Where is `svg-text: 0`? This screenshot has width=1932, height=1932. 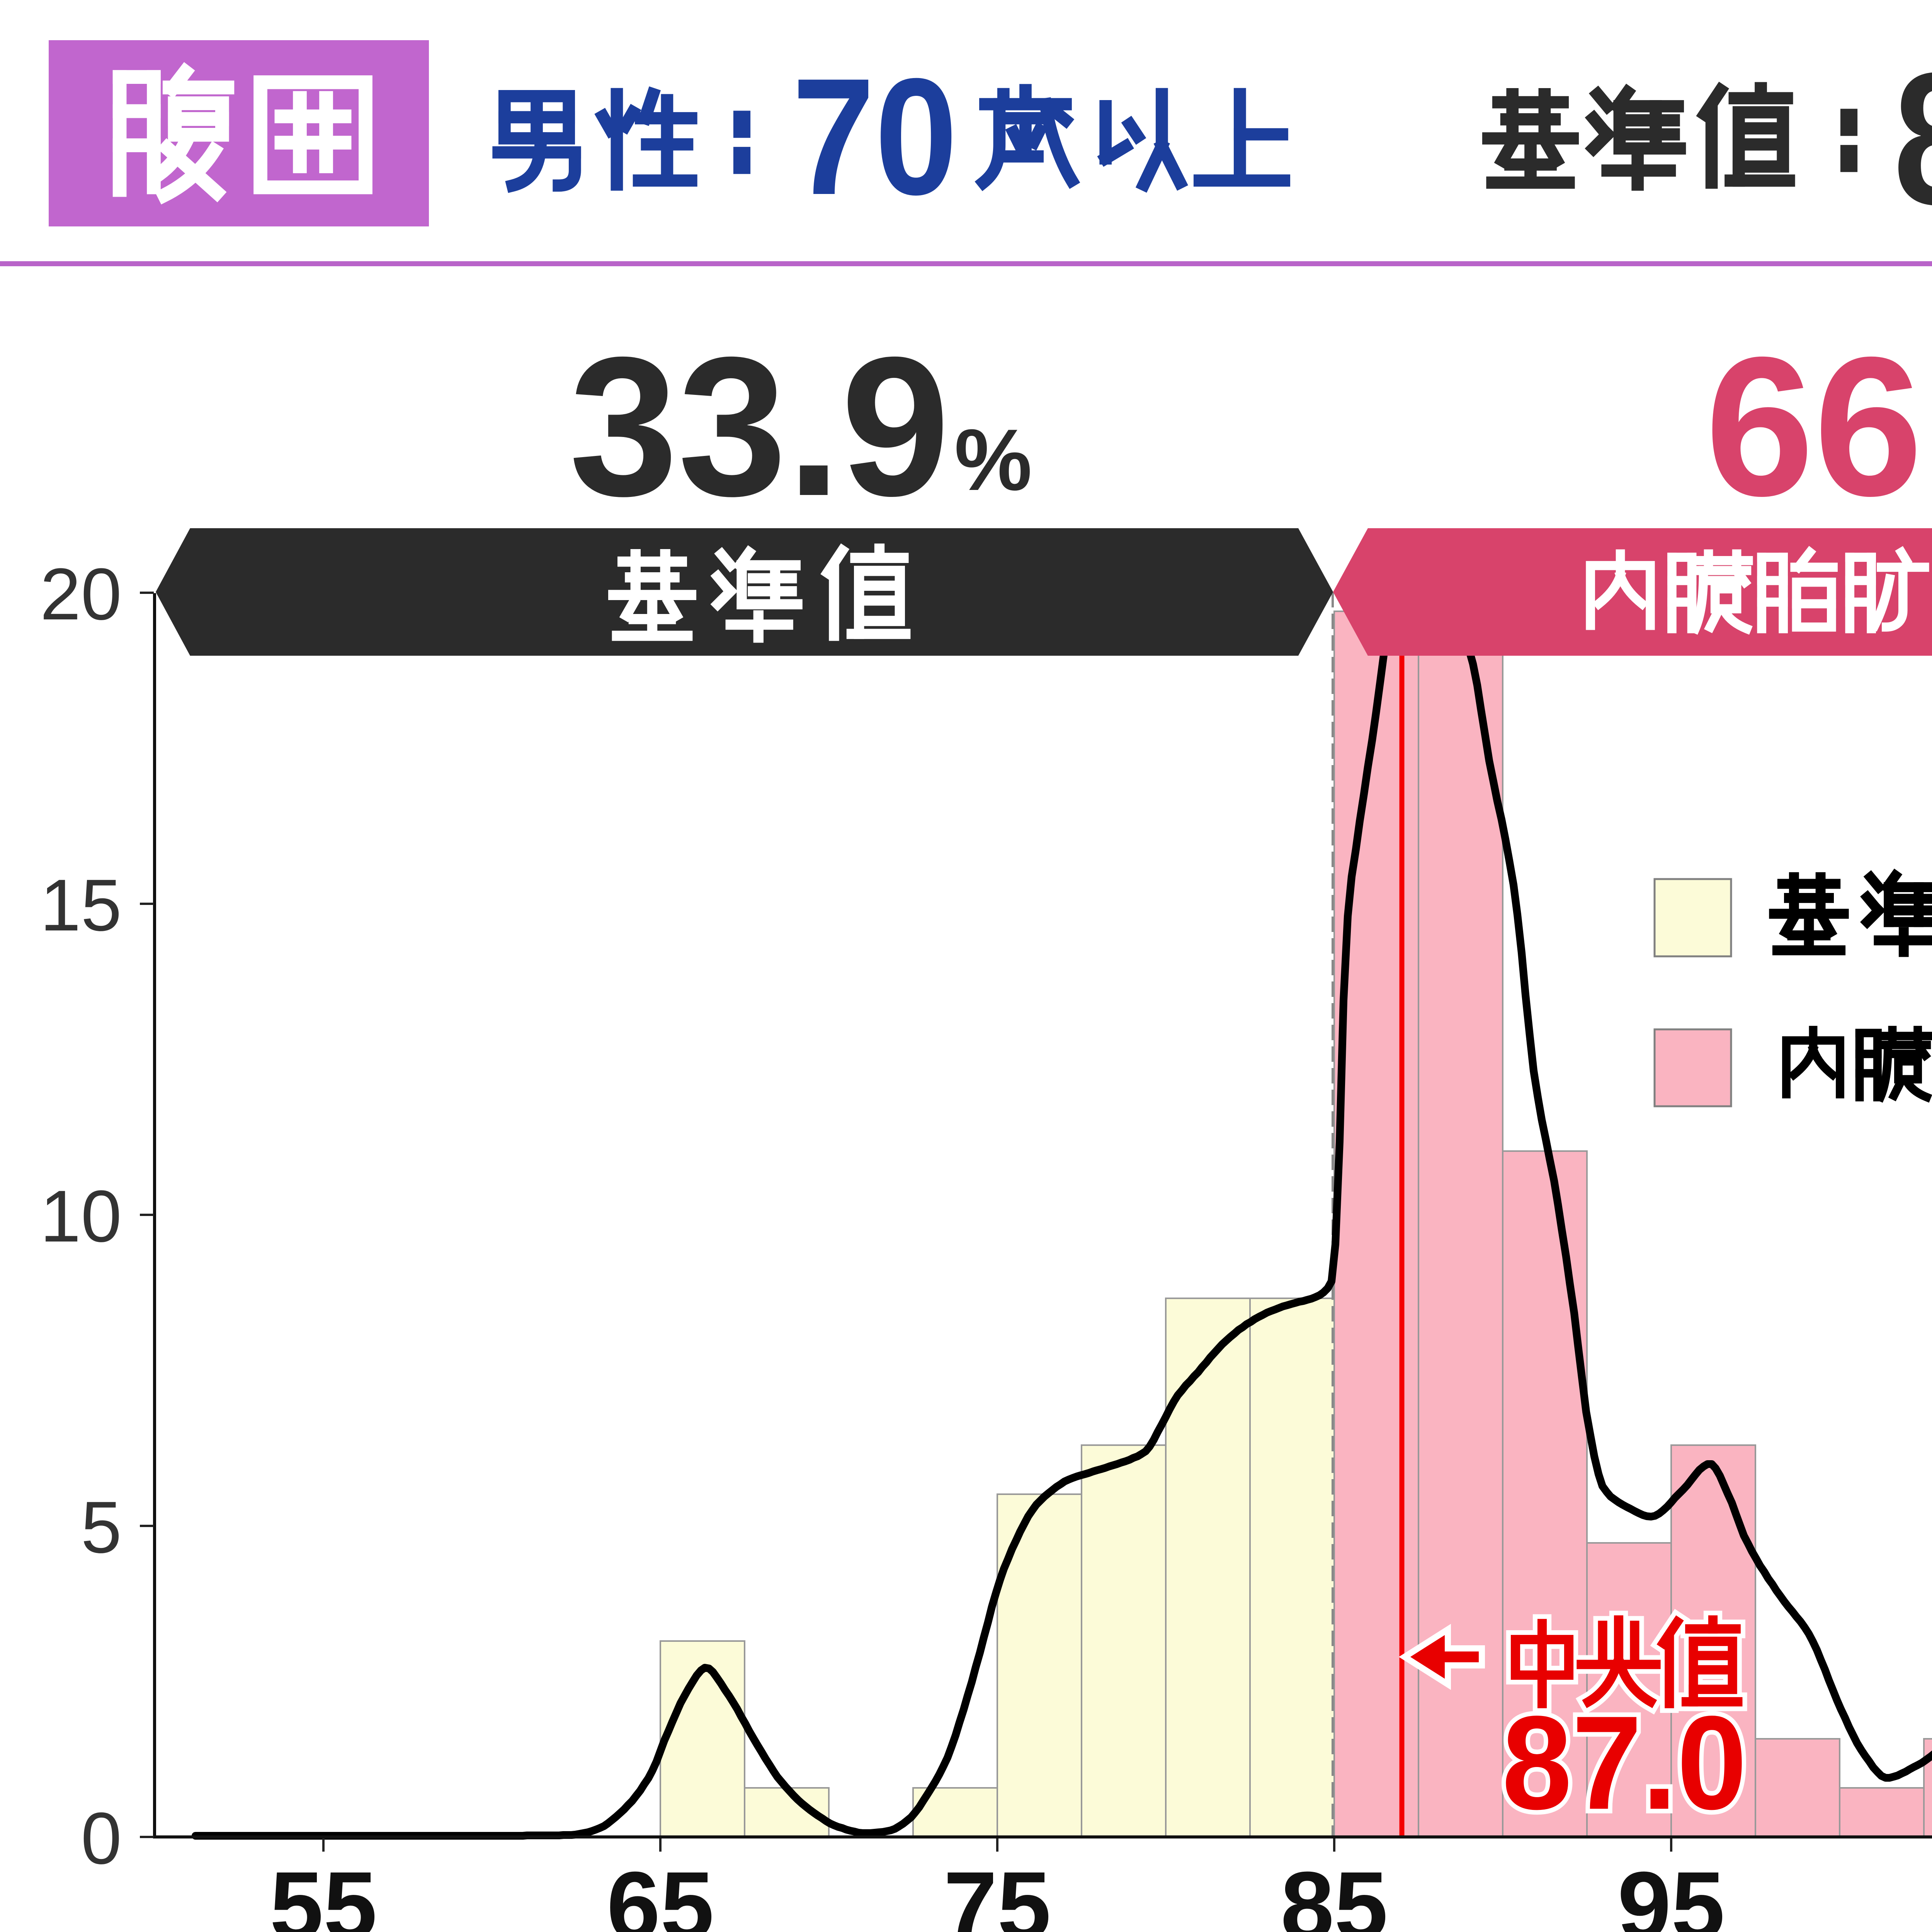 svg-text: 0 is located at coordinates (102, 1839).